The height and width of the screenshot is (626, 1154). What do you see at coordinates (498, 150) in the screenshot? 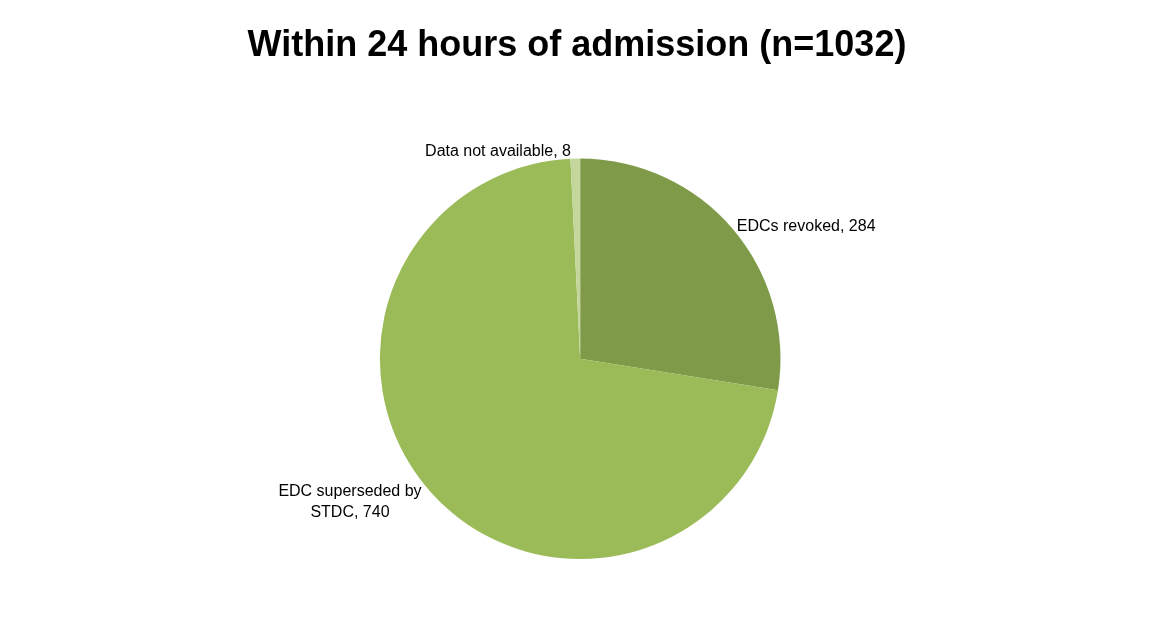
I see `slice-label: Data not available, 8` at bounding box center [498, 150].